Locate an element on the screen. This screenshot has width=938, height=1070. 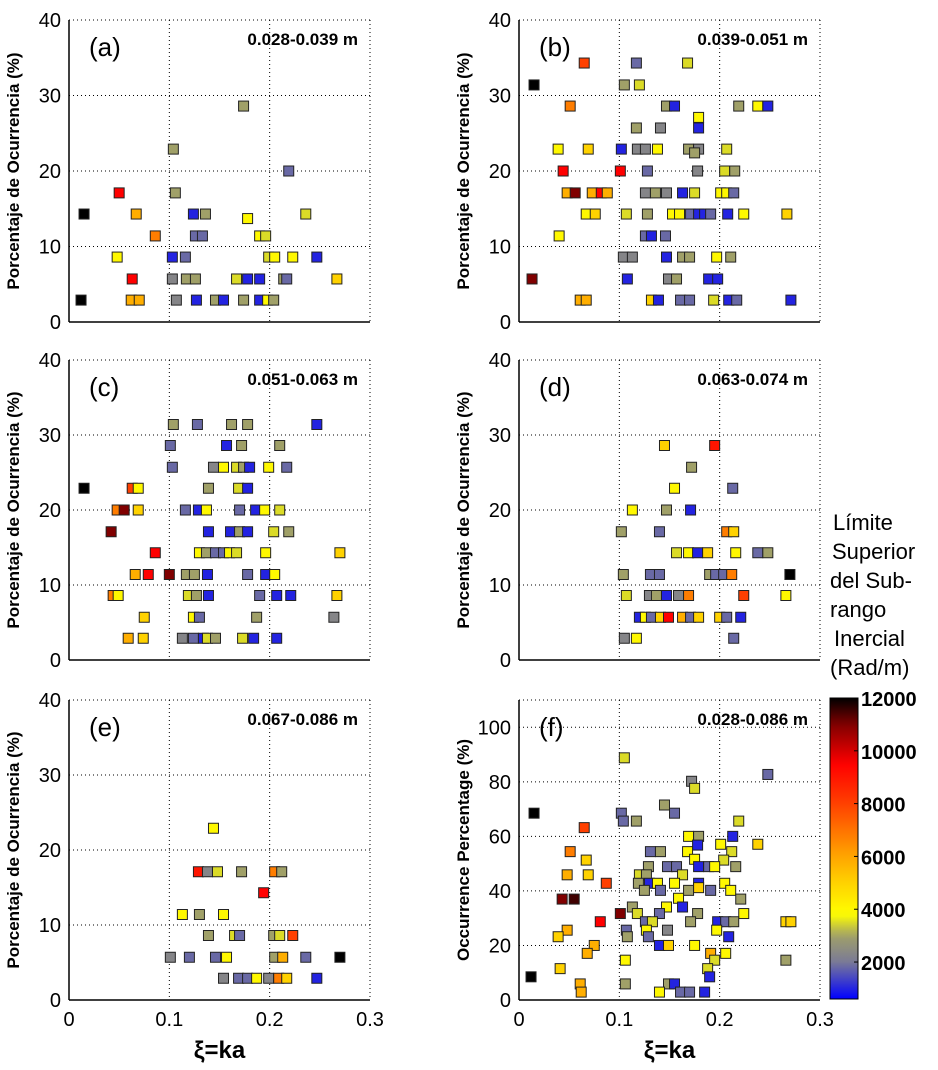
panel-label: (f) is located at coordinates (551, 727).